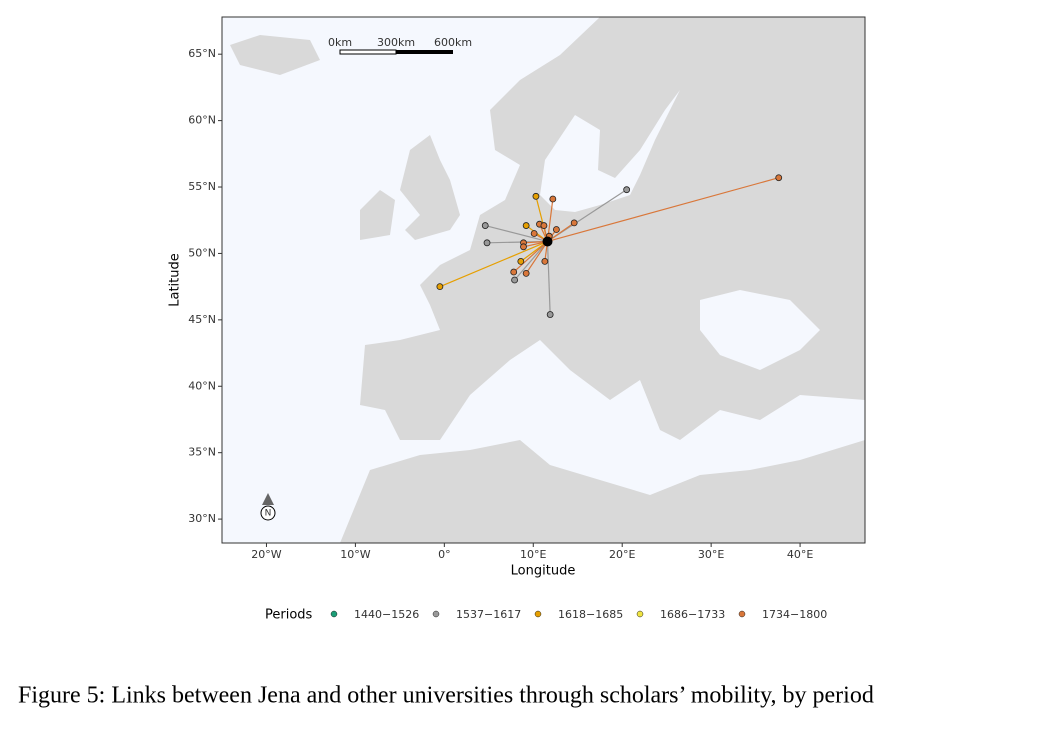 This screenshot has height=741, width=1040. Describe the element at coordinates (202, 452) in the screenshot. I see `y-tick-label: 35°N` at that location.